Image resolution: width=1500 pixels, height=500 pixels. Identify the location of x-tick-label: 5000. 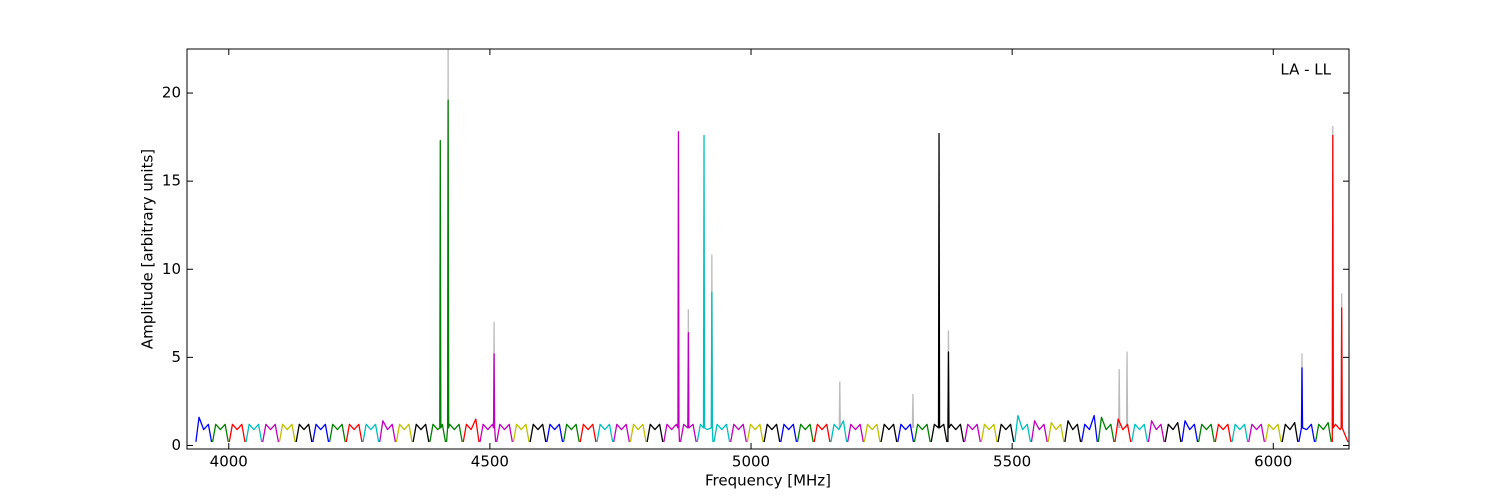
(751, 462).